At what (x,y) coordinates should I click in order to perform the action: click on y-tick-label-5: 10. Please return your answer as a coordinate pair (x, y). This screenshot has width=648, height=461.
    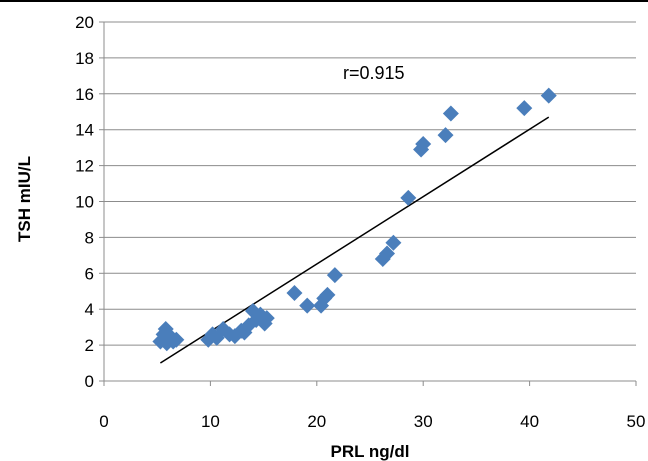
    Looking at the image, I should click on (84, 202).